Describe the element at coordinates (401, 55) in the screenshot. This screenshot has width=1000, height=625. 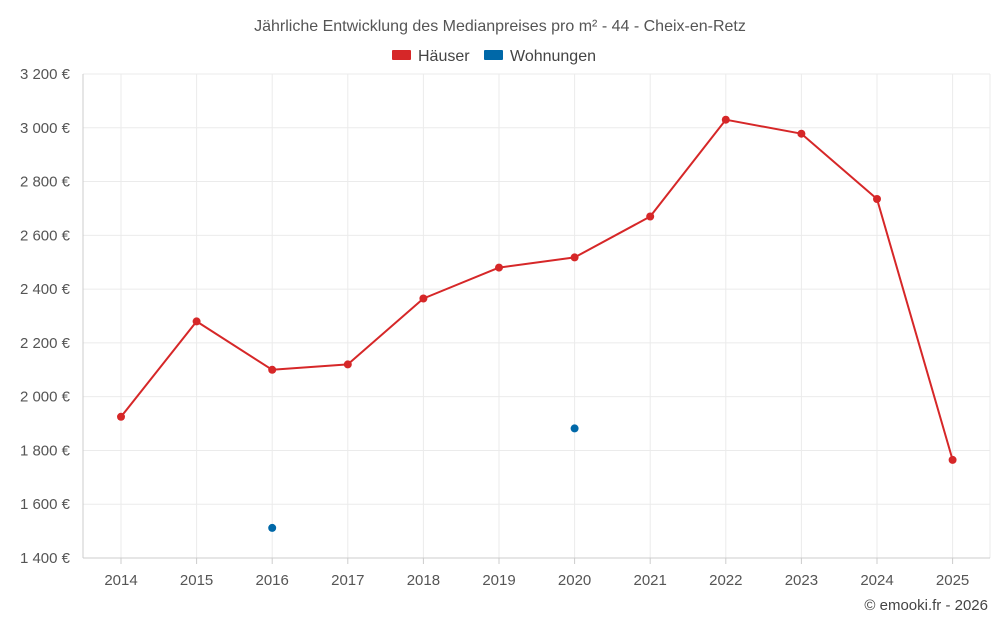
I see `legend-swatch-haeuser` at that location.